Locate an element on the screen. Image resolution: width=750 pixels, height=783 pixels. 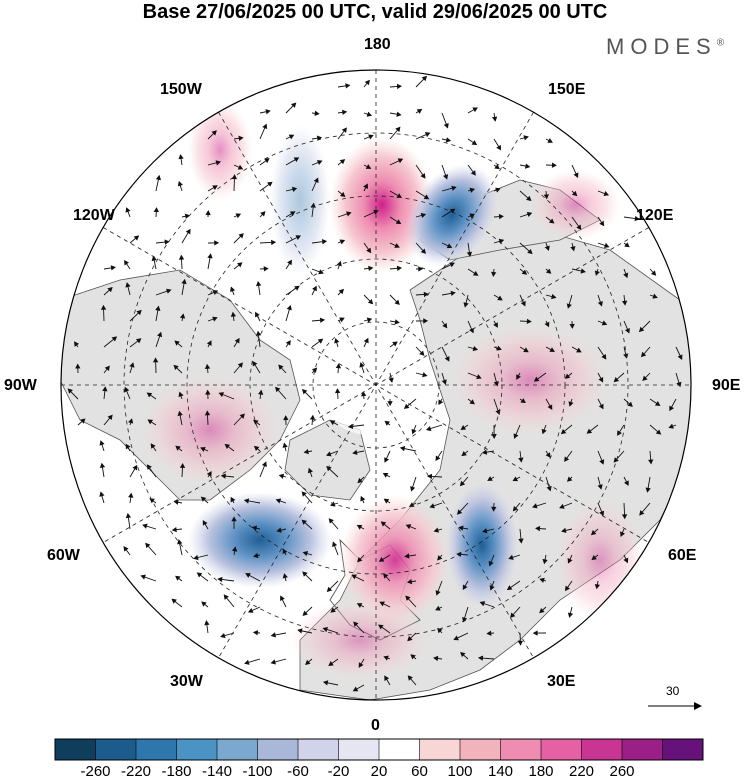
colorbar-tick-label: -60 is located at coordinates (298, 771).